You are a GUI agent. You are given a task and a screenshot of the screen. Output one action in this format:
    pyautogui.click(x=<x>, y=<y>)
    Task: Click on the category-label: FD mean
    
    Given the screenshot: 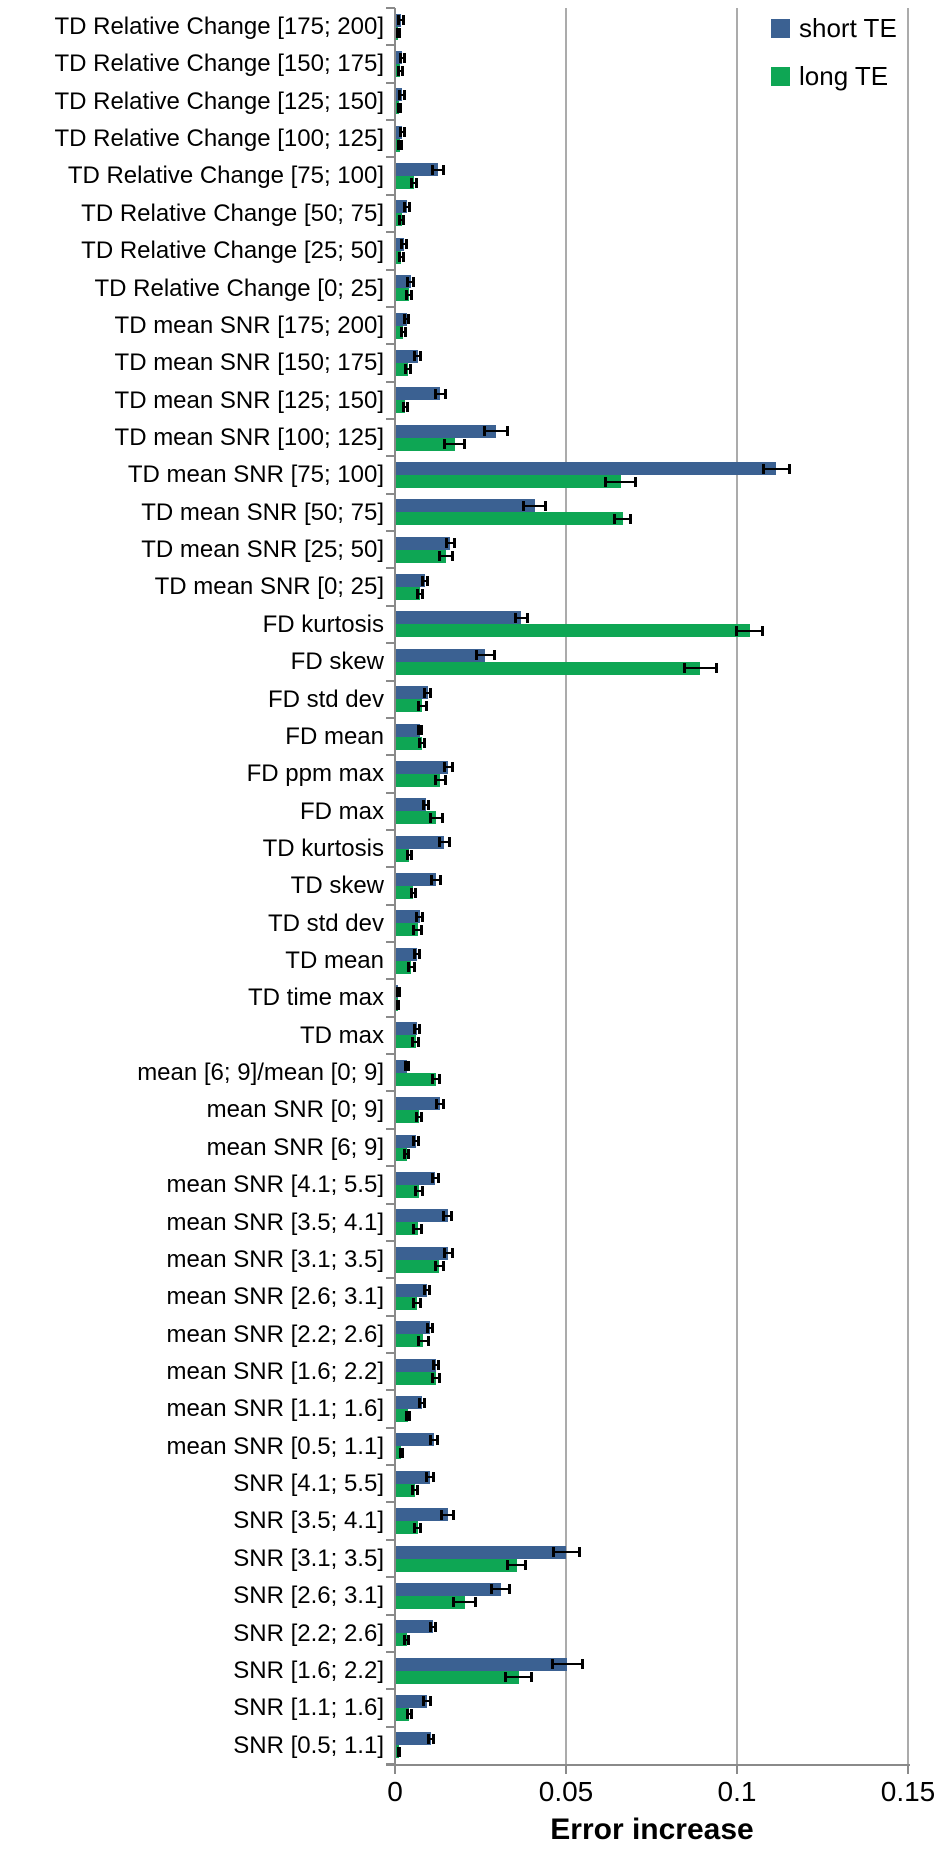 What is the action you would take?
    pyautogui.click(x=334, y=736)
    